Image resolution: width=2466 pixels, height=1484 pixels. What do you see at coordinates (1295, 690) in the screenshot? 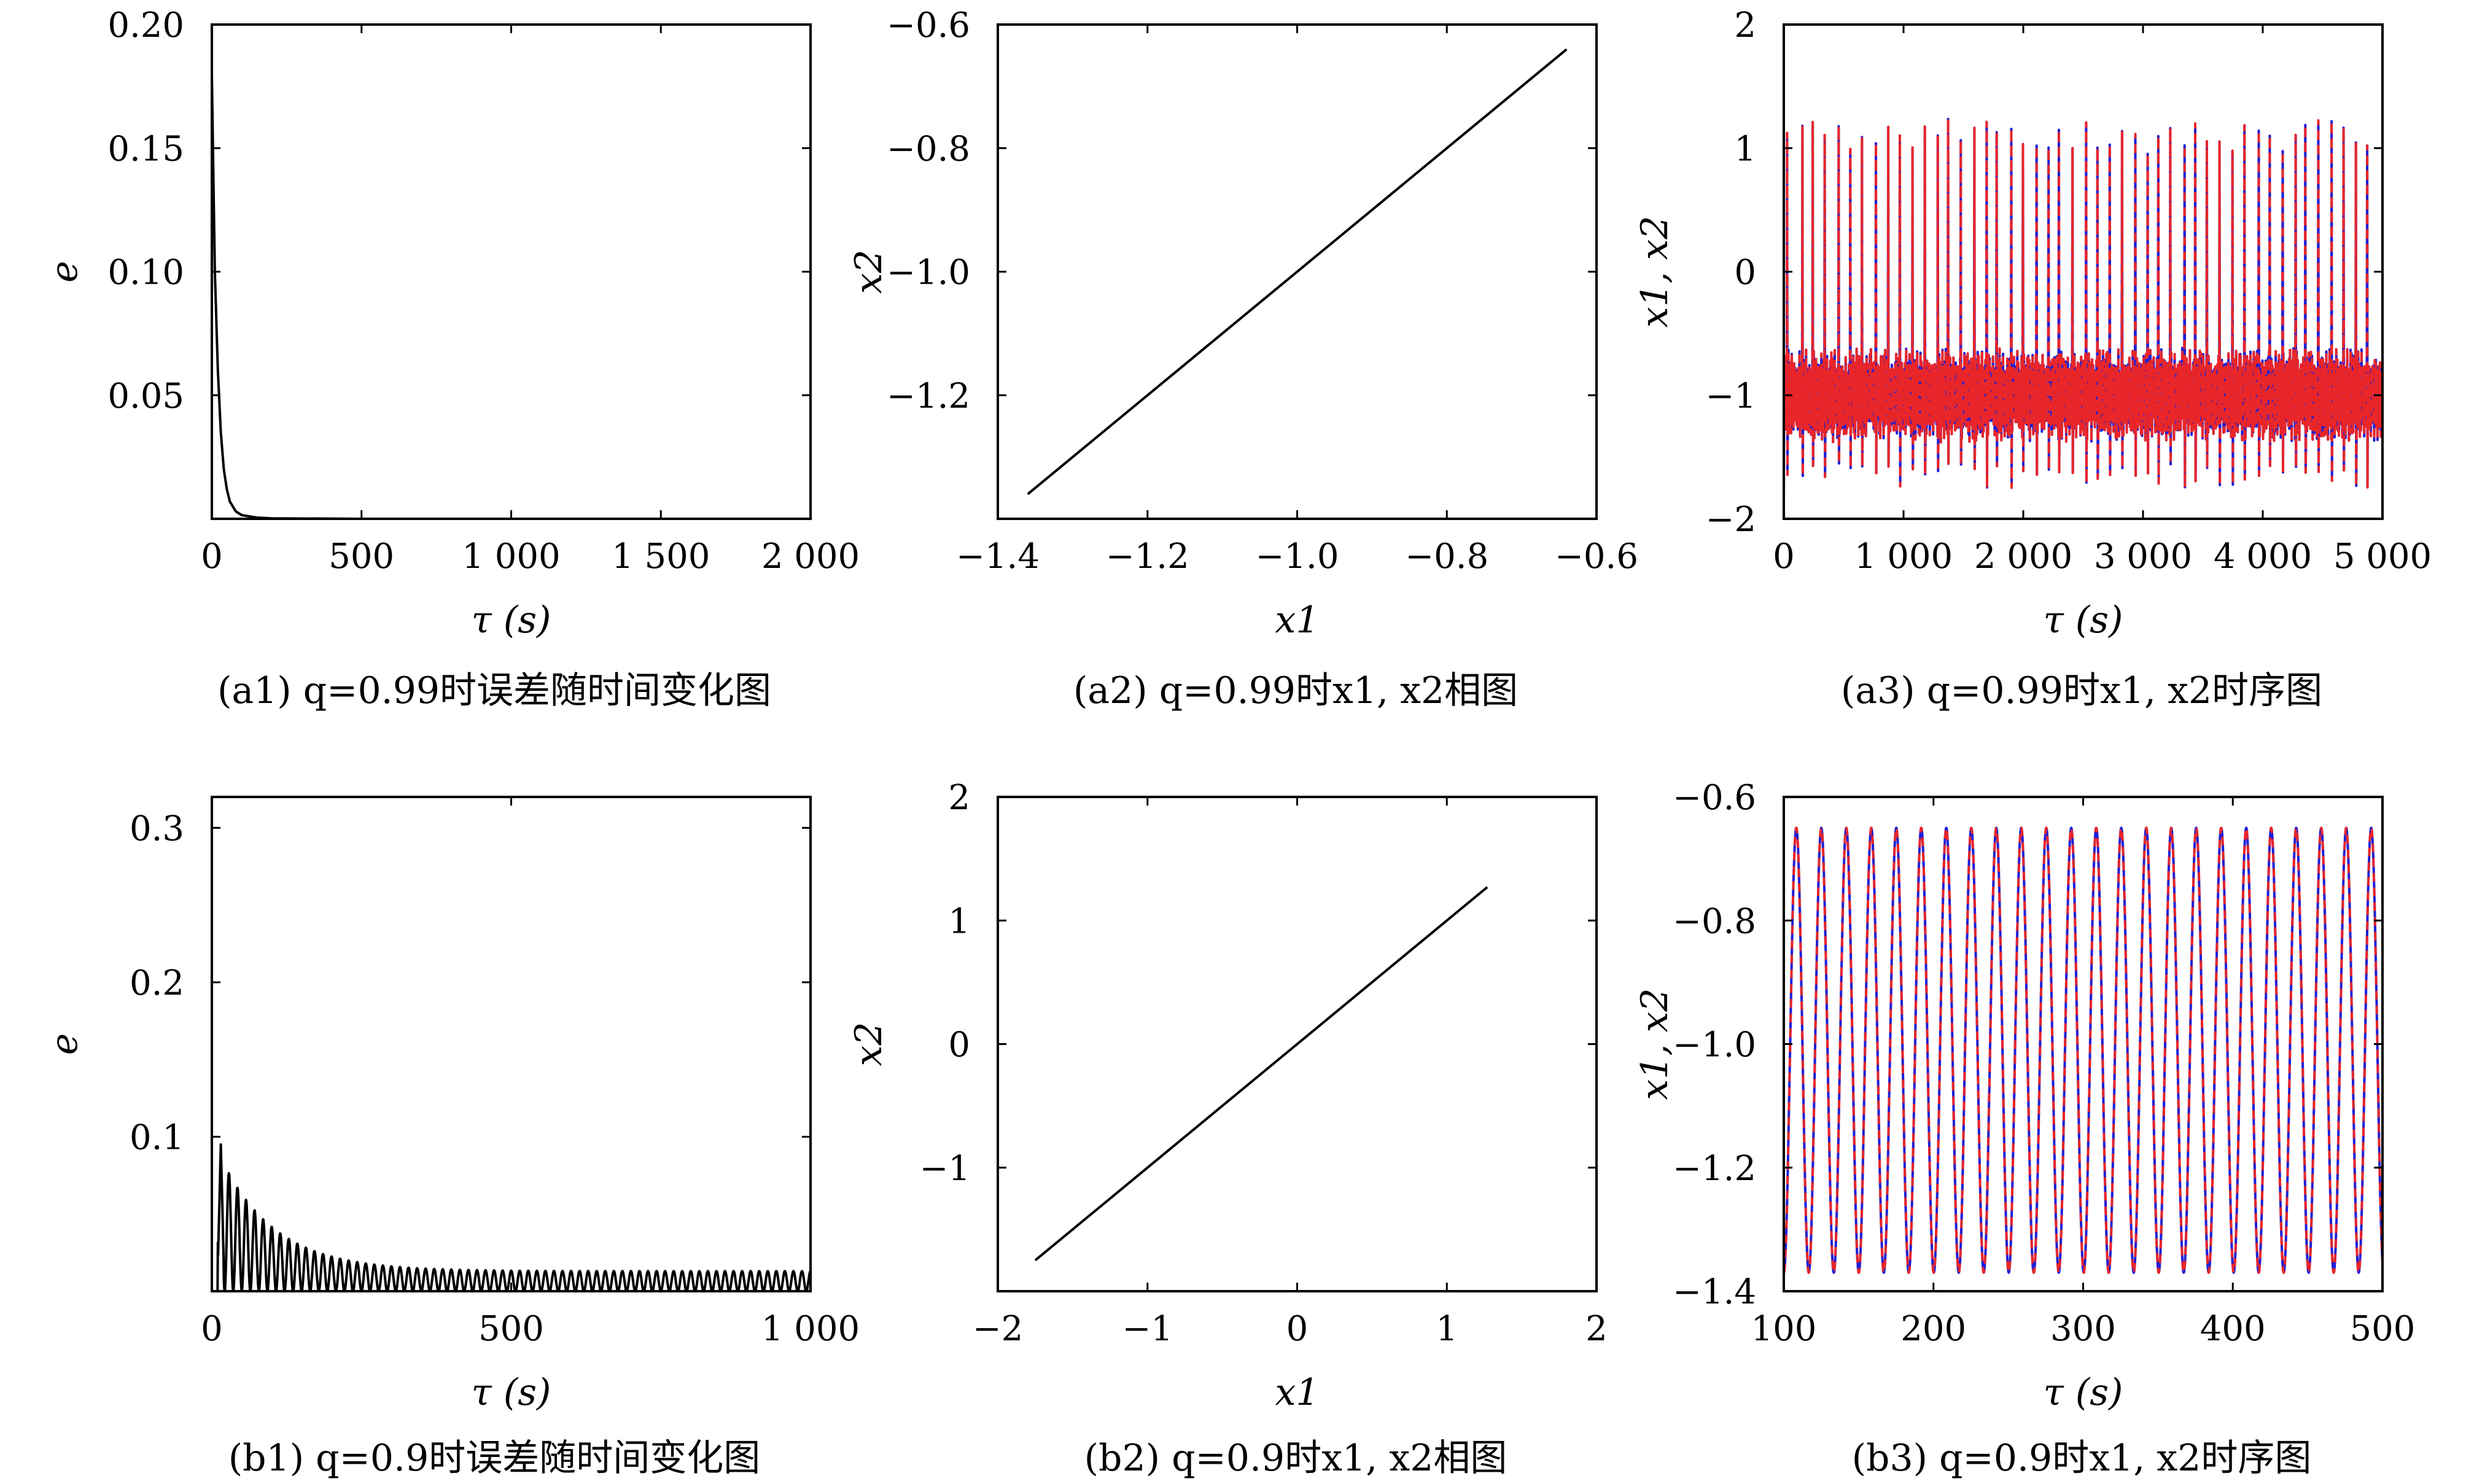
I see `panel-caption: (a2) q=0.99时x1, x2相图` at bounding box center [1295, 690].